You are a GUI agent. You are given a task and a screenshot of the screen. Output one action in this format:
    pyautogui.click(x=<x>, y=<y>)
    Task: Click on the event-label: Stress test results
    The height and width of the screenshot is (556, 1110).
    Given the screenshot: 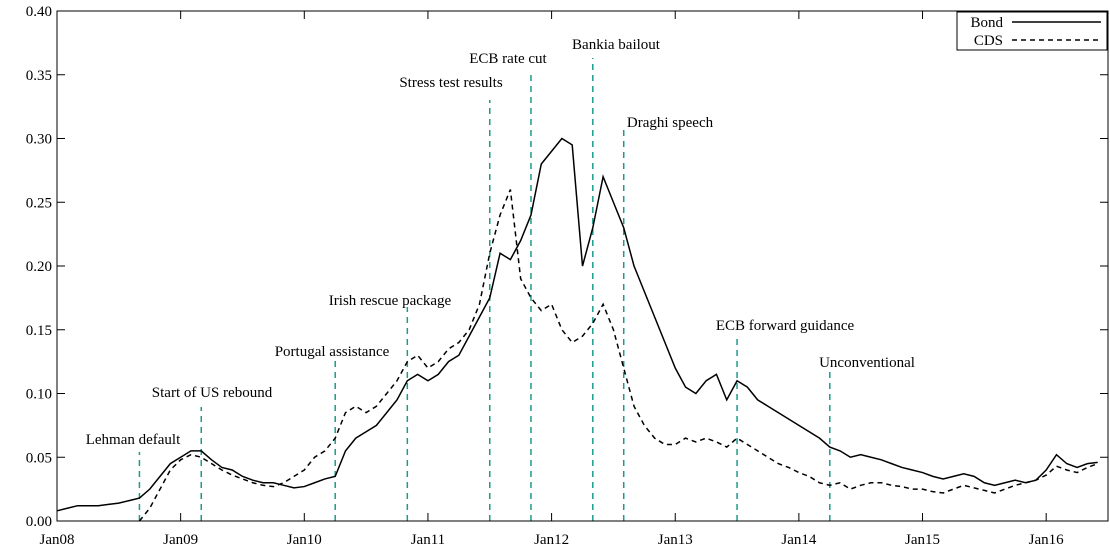 What is the action you would take?
    pyautogui.click(x=450, y=83)
    